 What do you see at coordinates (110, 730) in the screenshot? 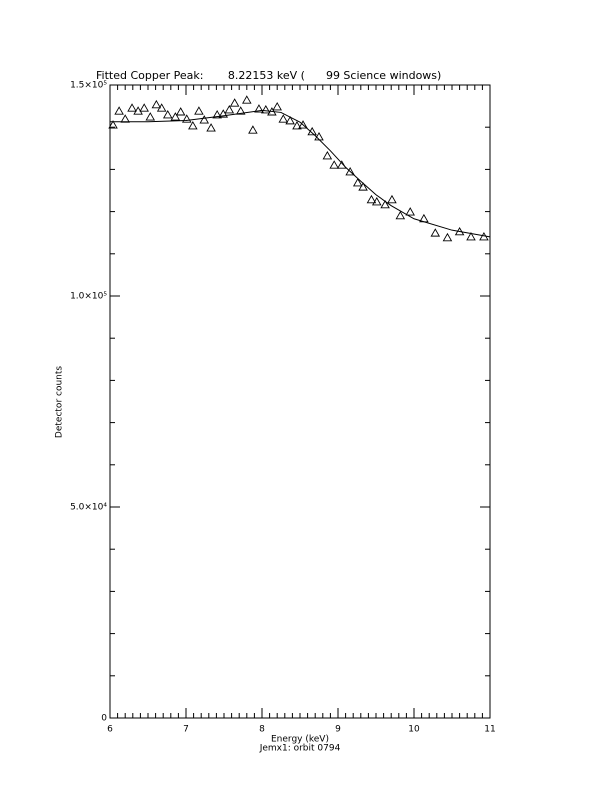
I see `x-tick-label: 6` at bounding box center [110, 730].